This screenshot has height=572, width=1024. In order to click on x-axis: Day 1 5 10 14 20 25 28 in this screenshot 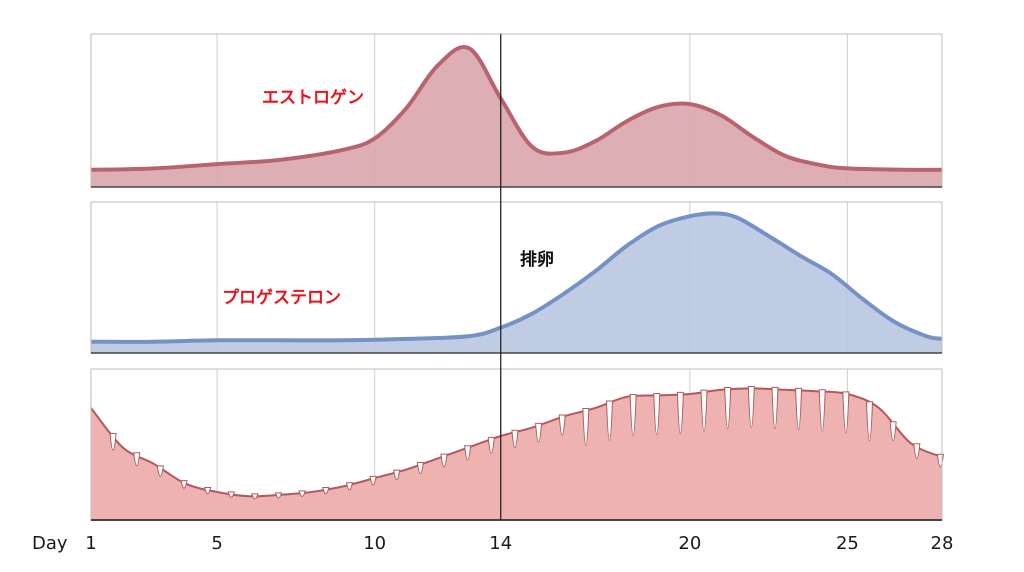, I will do `click(492, 543)`.